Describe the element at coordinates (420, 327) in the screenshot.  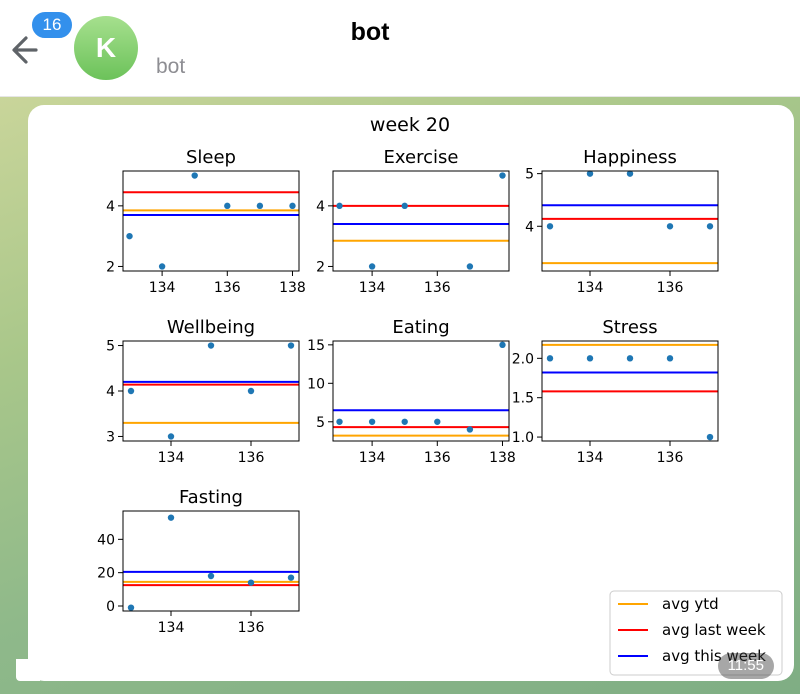
I see `subplot-title: Eating` at that location.